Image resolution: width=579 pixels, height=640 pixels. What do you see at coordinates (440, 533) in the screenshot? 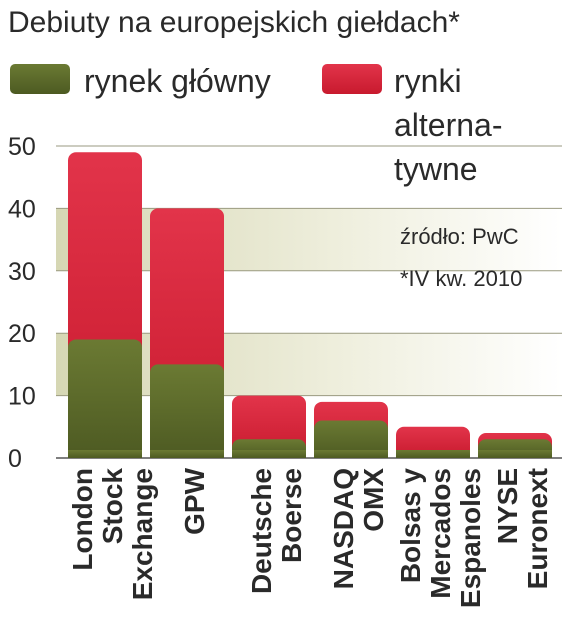
I see `category-label-line: Mercados` at bounding box center [440, 533].